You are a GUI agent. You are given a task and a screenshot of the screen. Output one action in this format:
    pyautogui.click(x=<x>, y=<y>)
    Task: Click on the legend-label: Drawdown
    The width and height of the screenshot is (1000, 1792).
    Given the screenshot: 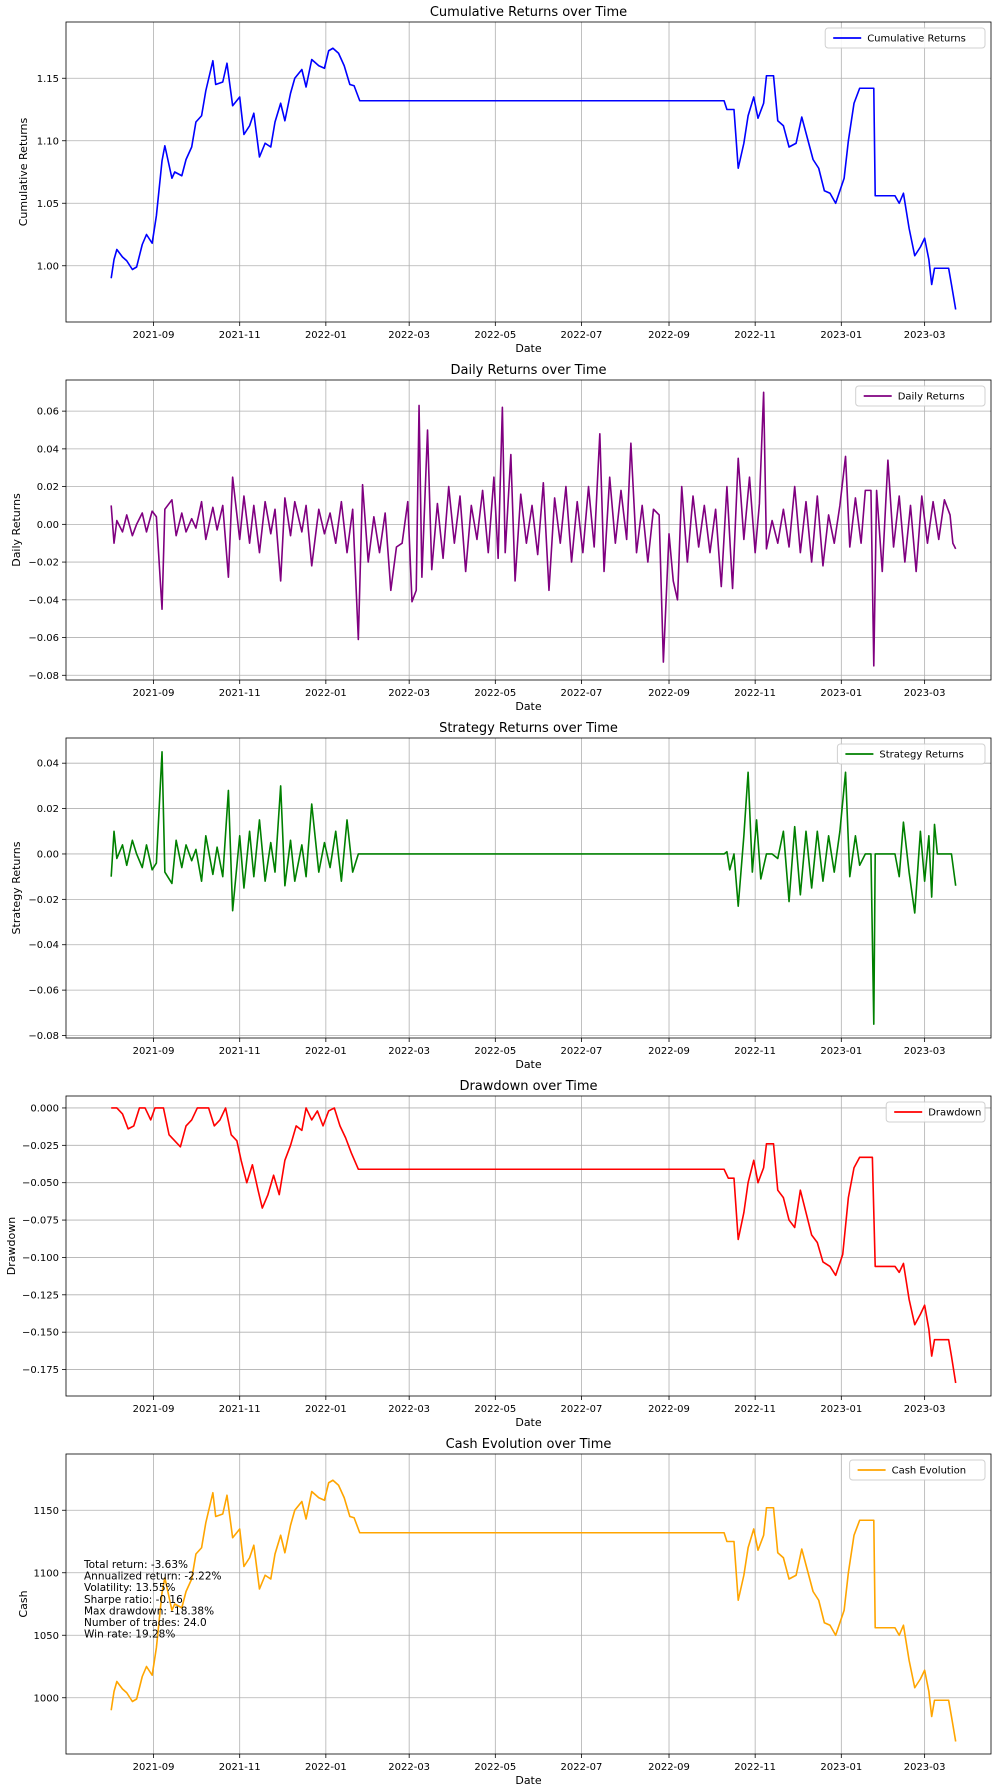 What is the action you would take?
    pyautogui.click(x=954, y=1113)
    